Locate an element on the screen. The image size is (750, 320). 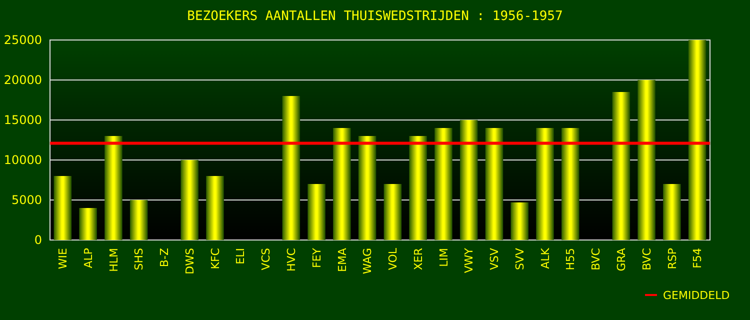
x-tick-label: RSP is located at coordinates (672, 259).